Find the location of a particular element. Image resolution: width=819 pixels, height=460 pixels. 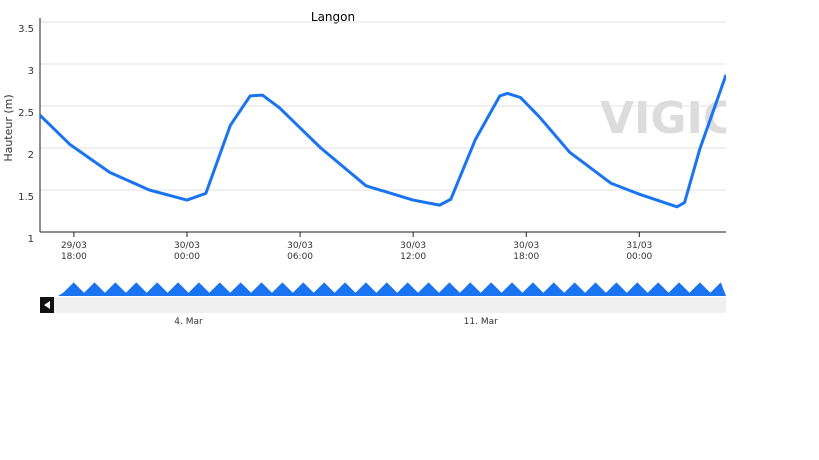

y-tick-label: 3 is located at coordinates (31, 71).